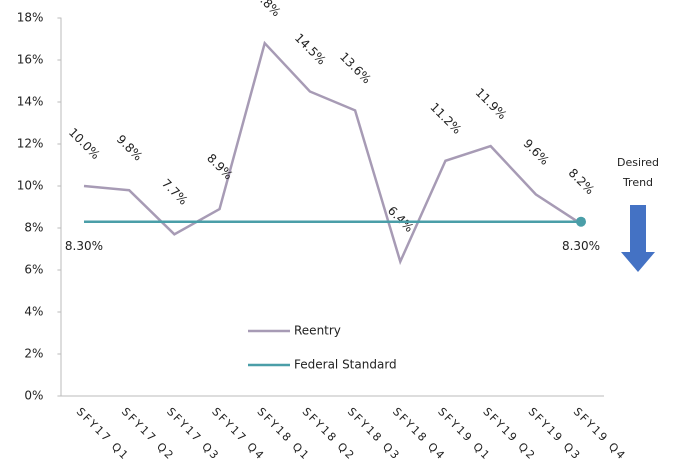  Describe the element at coordinates (219, 166) in the screenshot. I see `data-label: 8.9%` at that location.